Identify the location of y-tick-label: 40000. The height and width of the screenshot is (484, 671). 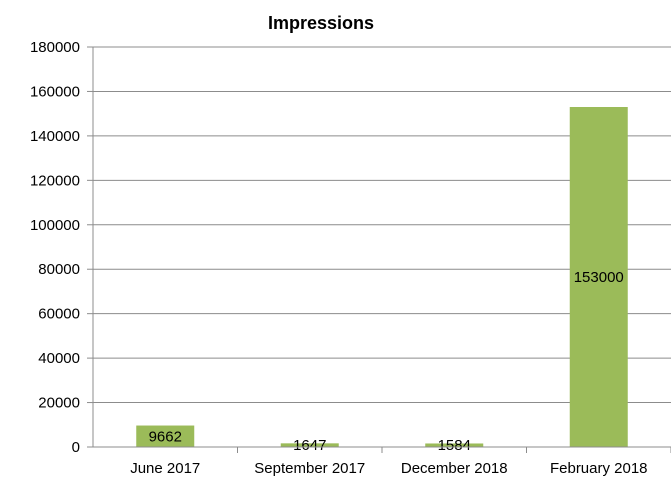
(59, 358).